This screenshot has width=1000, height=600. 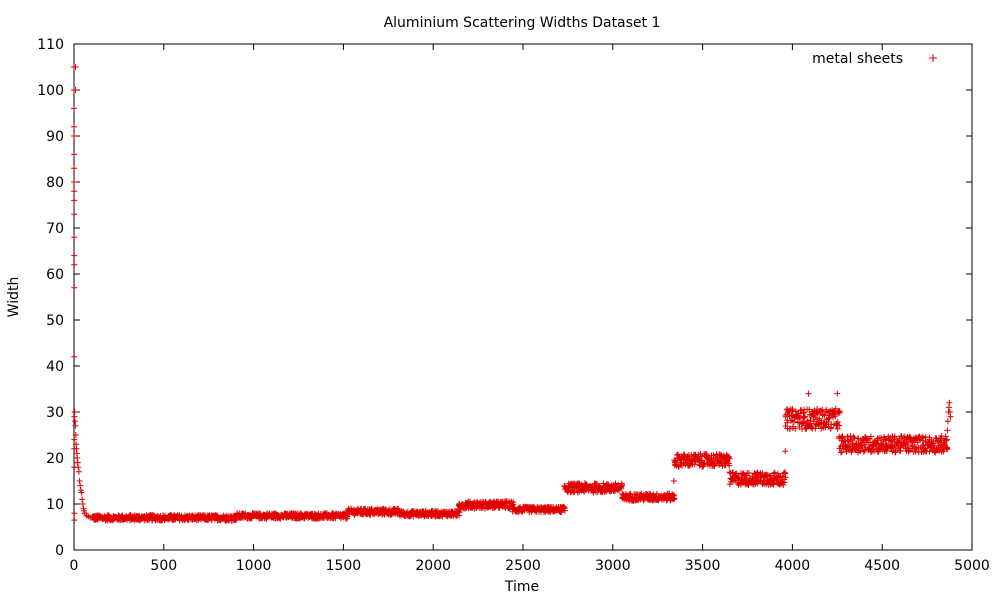 What do you see at coordinates (882, 566) in the screenshot?
I see `x-tick-label: 4500` at bounding box center [882, 566].